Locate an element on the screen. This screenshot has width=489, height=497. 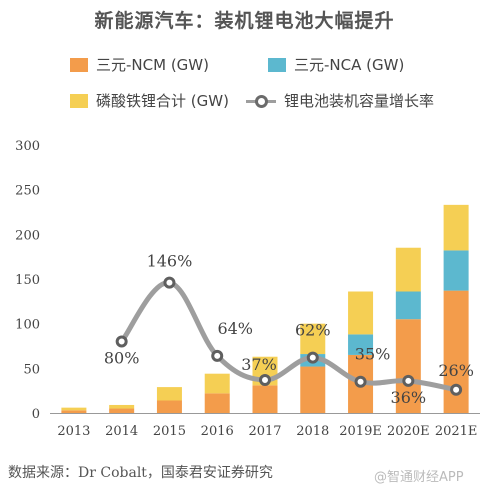
legend-label-lfp: 磷酸铁锂合计 (GW) is located at coordinates (162, 101).